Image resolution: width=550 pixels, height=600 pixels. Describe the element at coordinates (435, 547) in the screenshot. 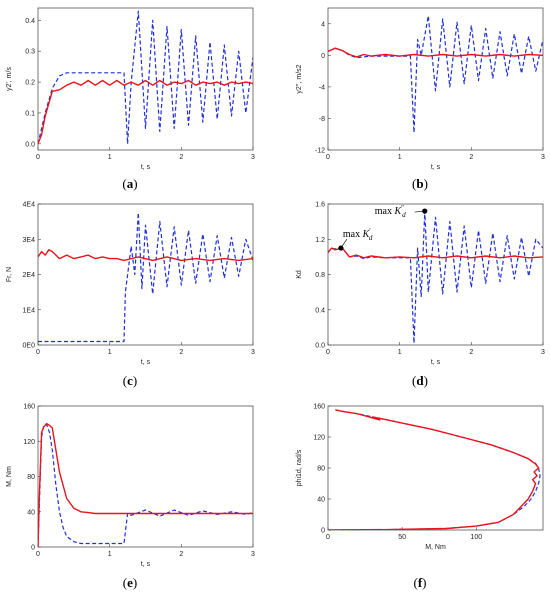

I see `x-axis-label: M, Nm` at that location.